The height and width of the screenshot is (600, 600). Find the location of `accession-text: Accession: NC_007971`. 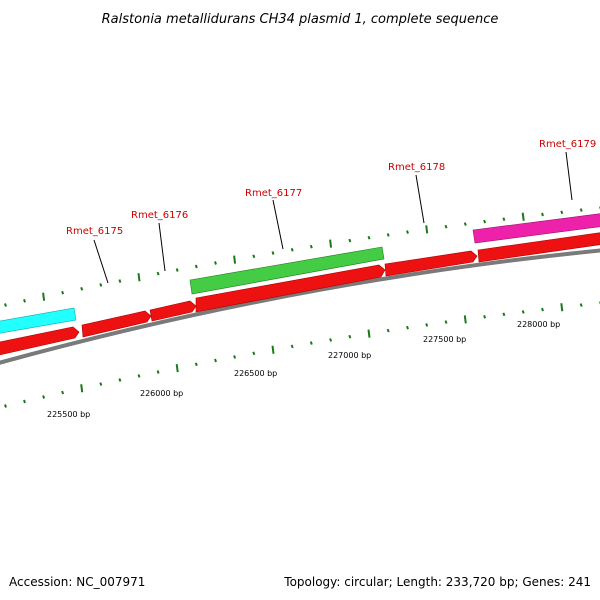

accession-text: Accession: NC_007971 is located at coordinates (77, 582).